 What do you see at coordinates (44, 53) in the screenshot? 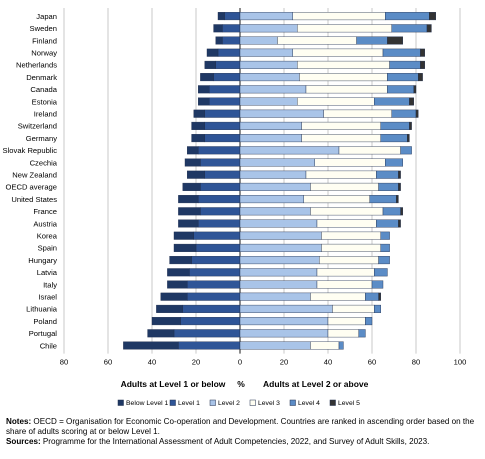
I see `category-label: Norway` at bounding box center [44, 53].